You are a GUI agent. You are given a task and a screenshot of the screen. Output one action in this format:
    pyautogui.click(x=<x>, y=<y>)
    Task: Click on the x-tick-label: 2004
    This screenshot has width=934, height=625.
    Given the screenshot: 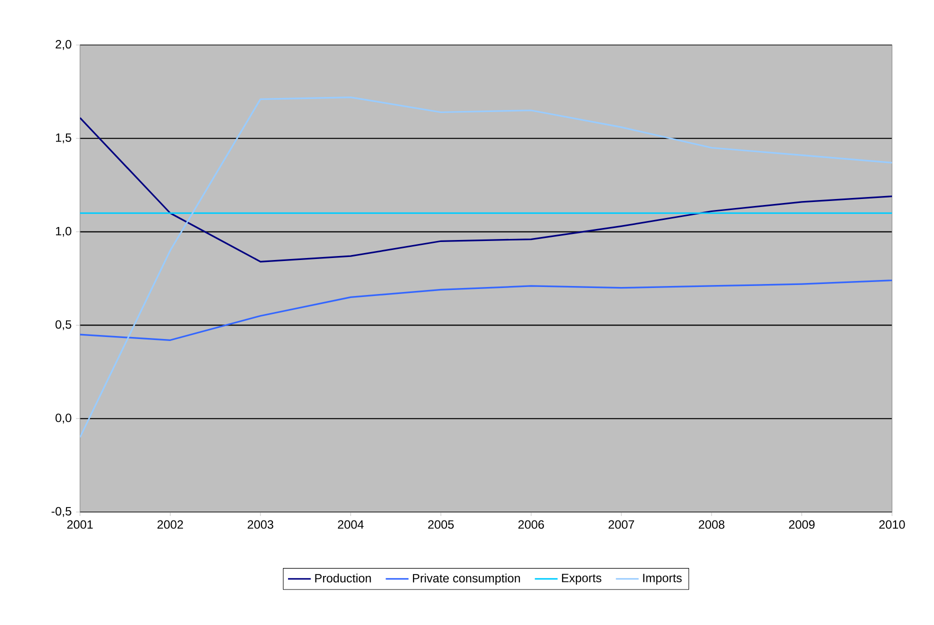 What is the action you would take?
    pyautogui.click(x=351, y=524)
    